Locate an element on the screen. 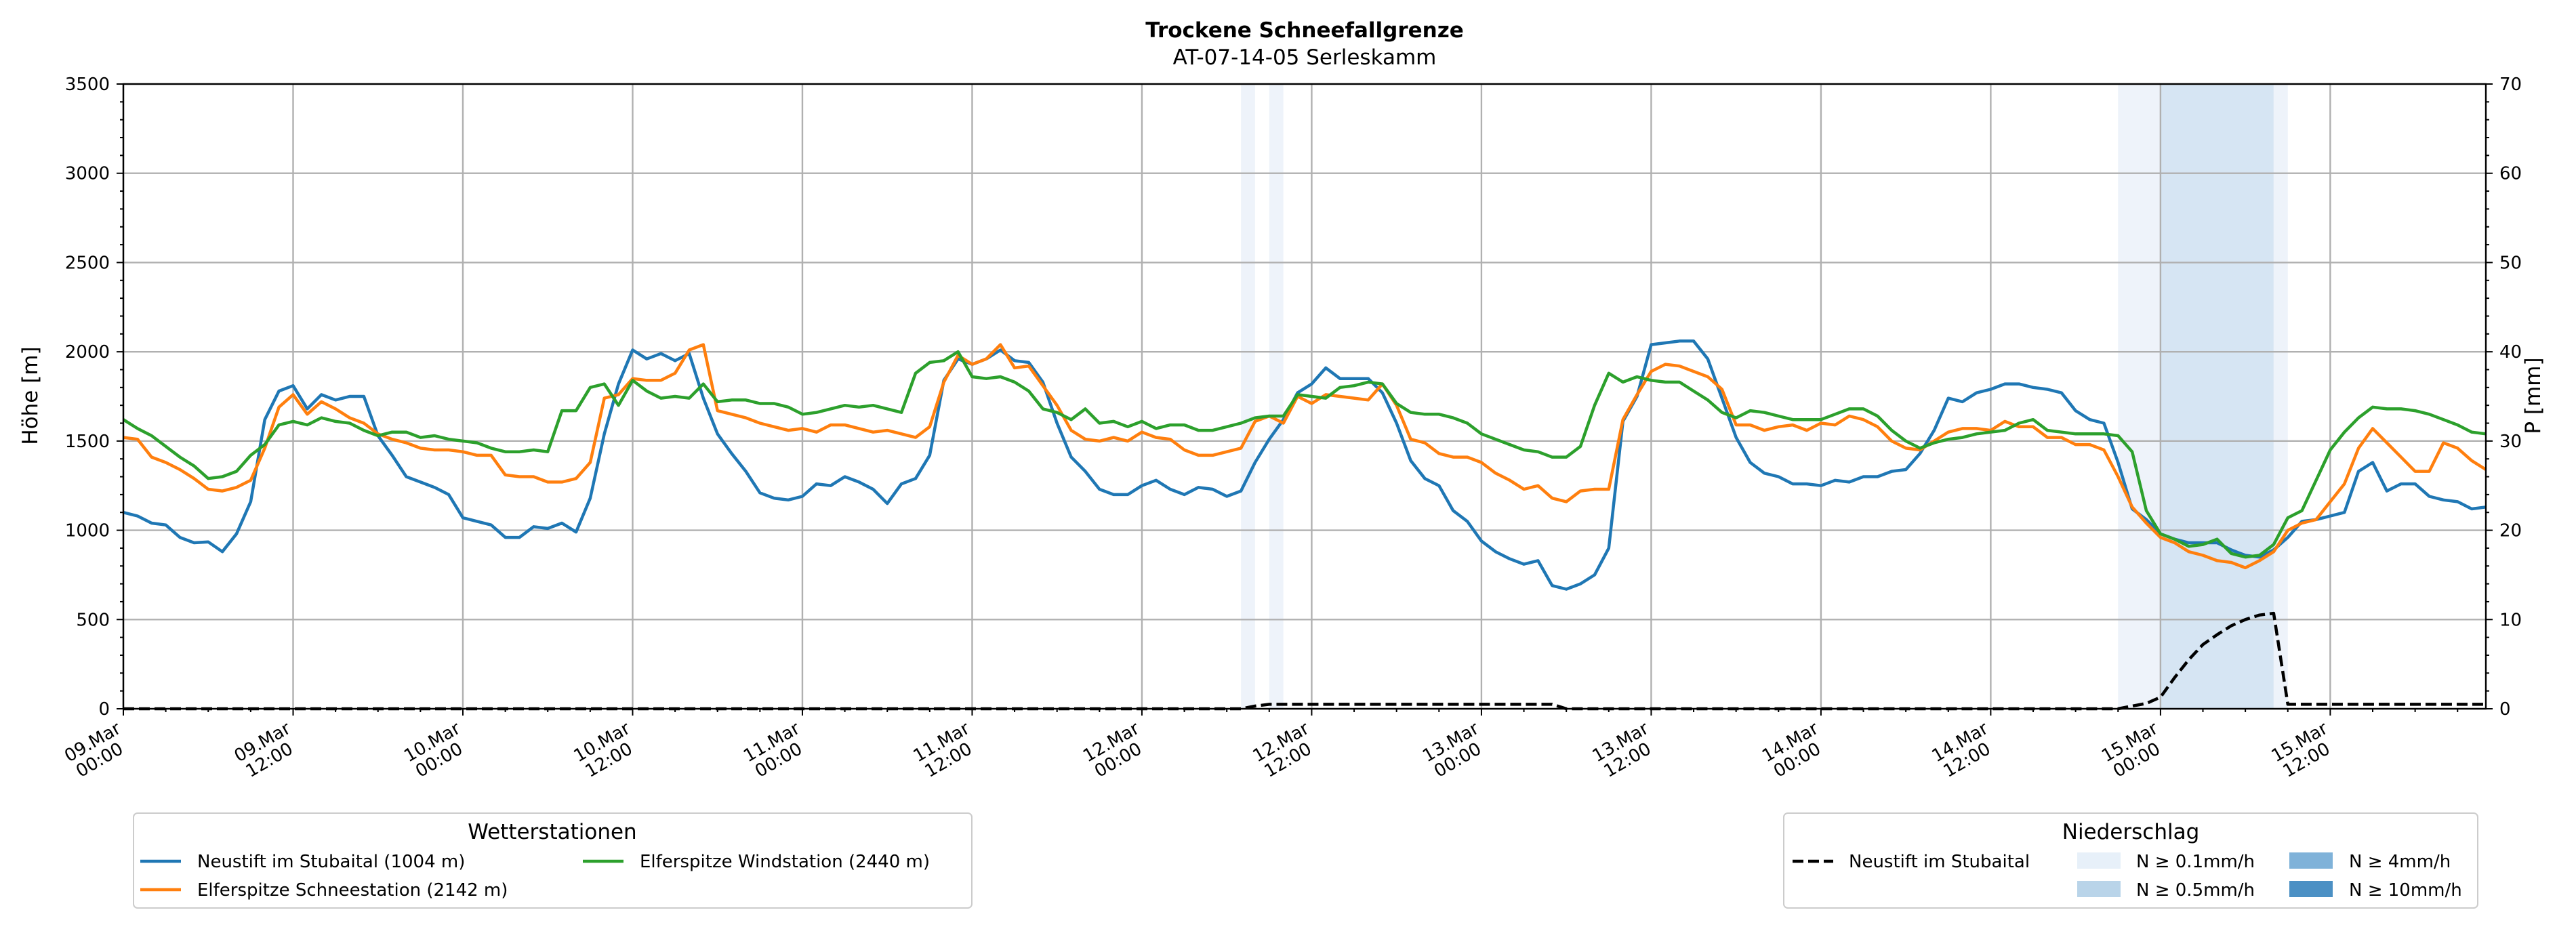  right-tick-label-5: 50 is located at coordinates (2510, 263).